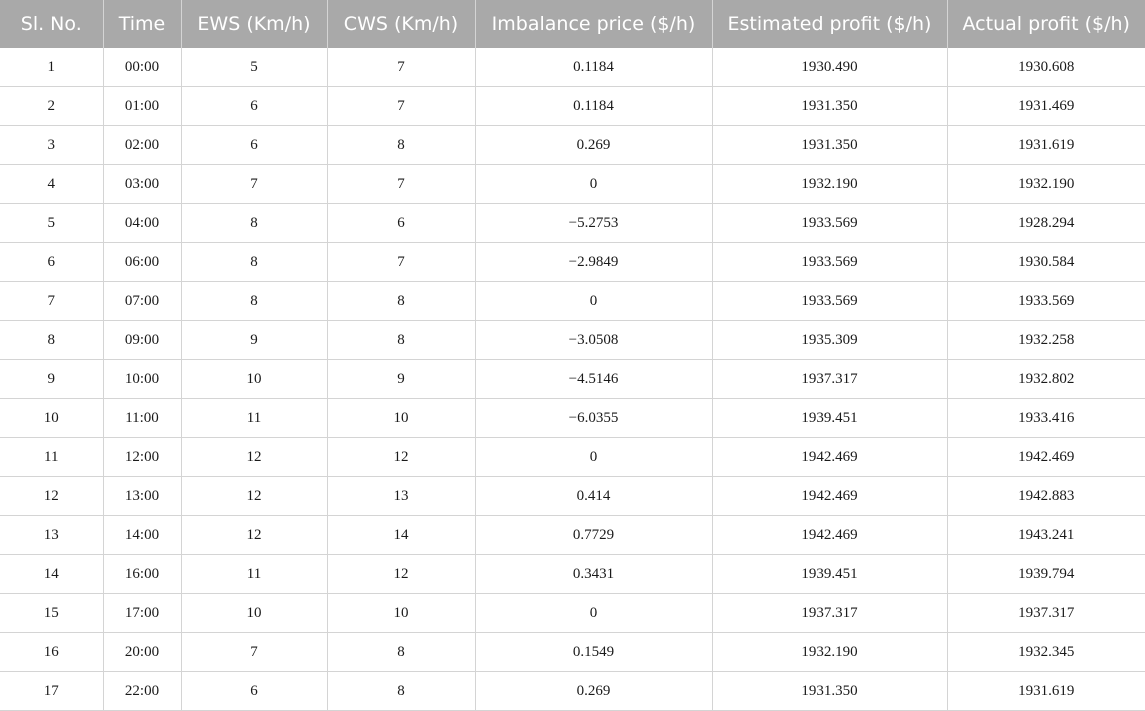 Image resolution: width=1145 pixels, height=711 pixels. Describe the element at coordinates (572, 652) in the screenshot. I see `table-row: 16 20:00 7 8 0.1549 1932.190 1932.345` at that location.